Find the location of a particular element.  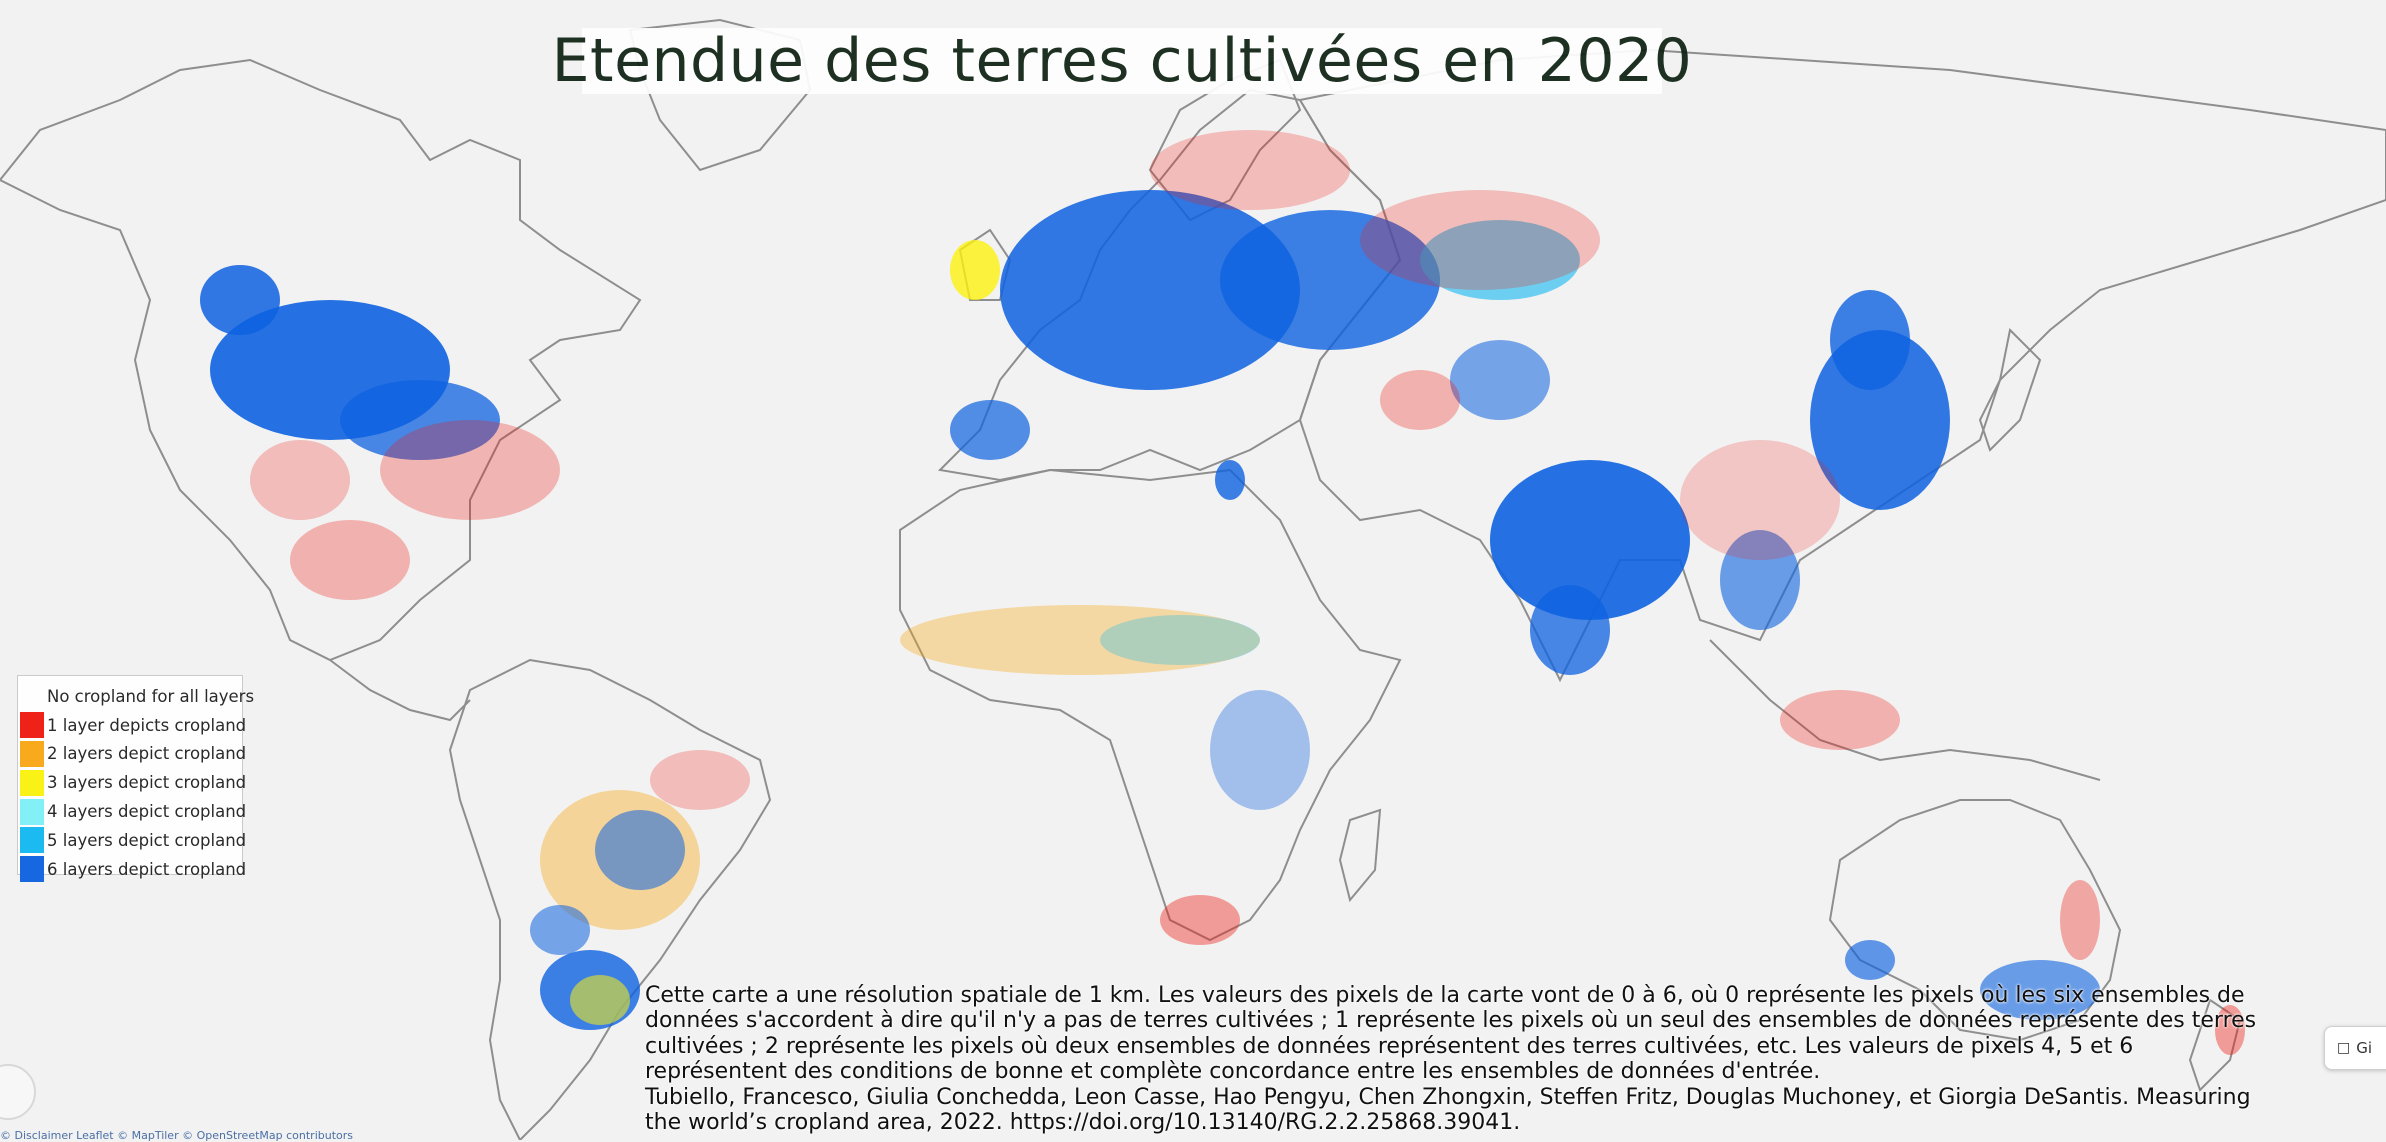

legend-item-4: 4 layers depict cropland is located at coordinates (133, 811).